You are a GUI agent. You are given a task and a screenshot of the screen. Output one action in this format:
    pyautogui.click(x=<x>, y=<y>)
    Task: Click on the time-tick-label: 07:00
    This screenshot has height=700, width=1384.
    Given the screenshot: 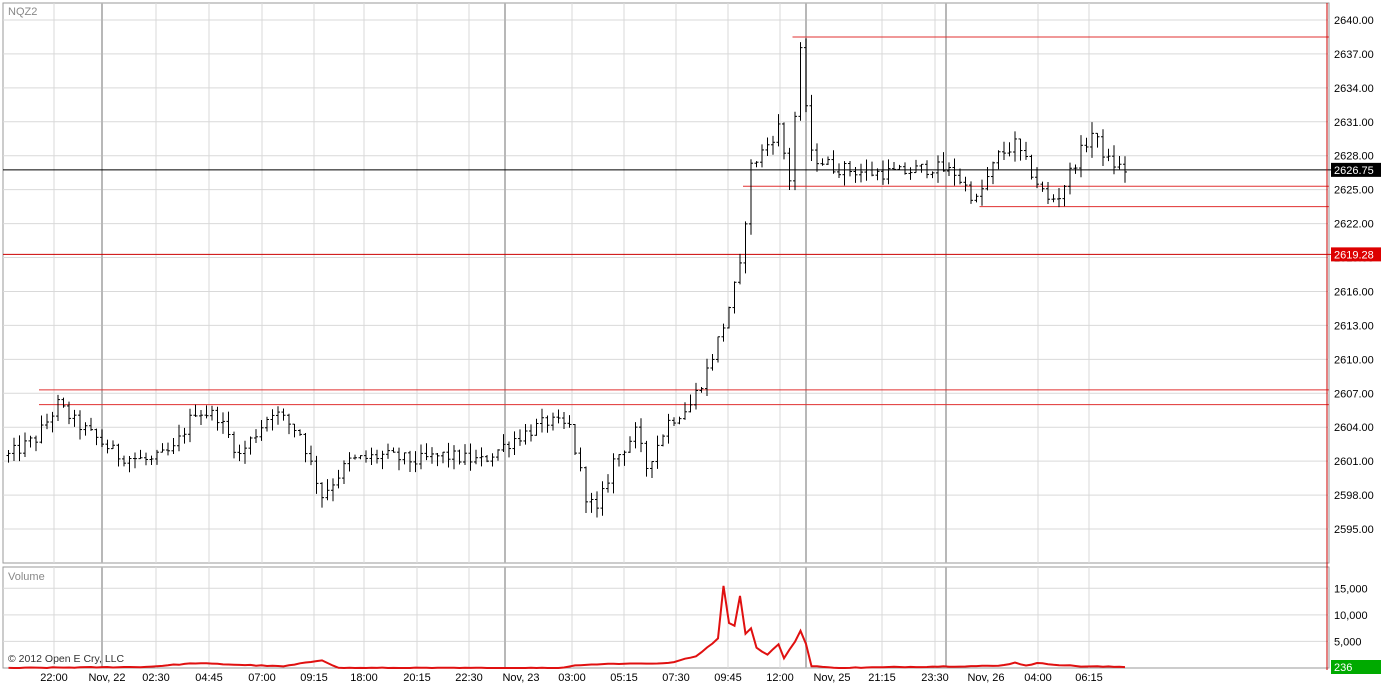 What is the action you would take?
    pyautogui.click(x=262, y=678)
    